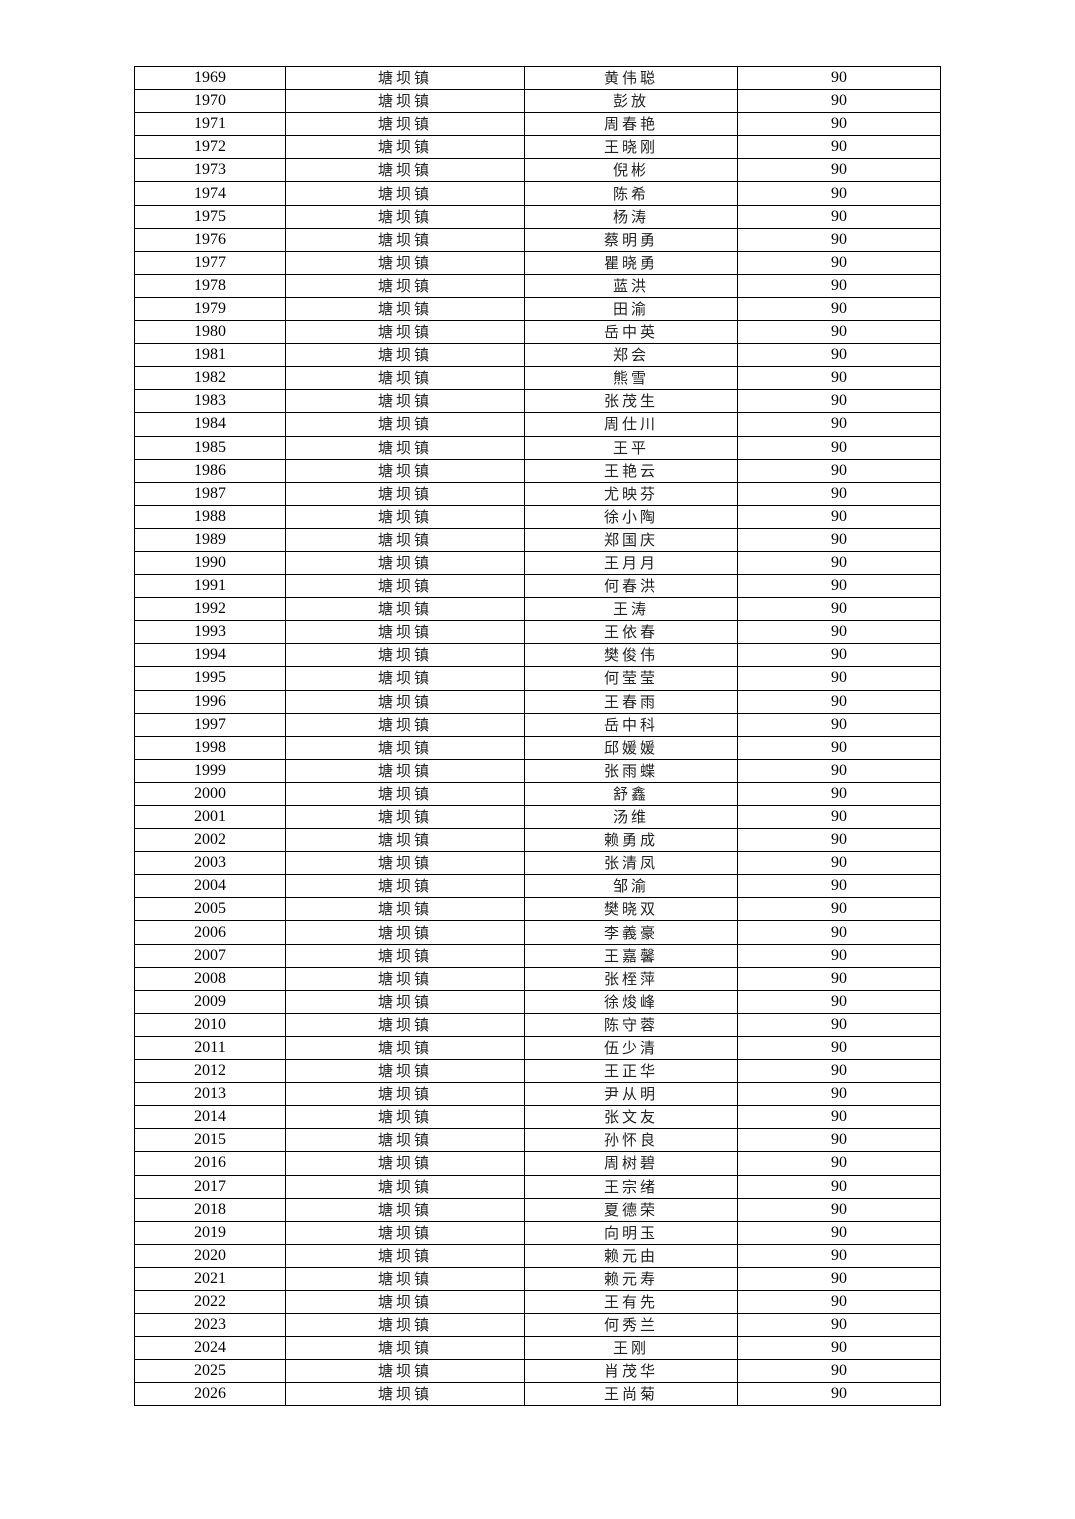  Describe the element at coordinates (631, 840) in the screenshot. I see `name-cell: 赖勇成` at that location.